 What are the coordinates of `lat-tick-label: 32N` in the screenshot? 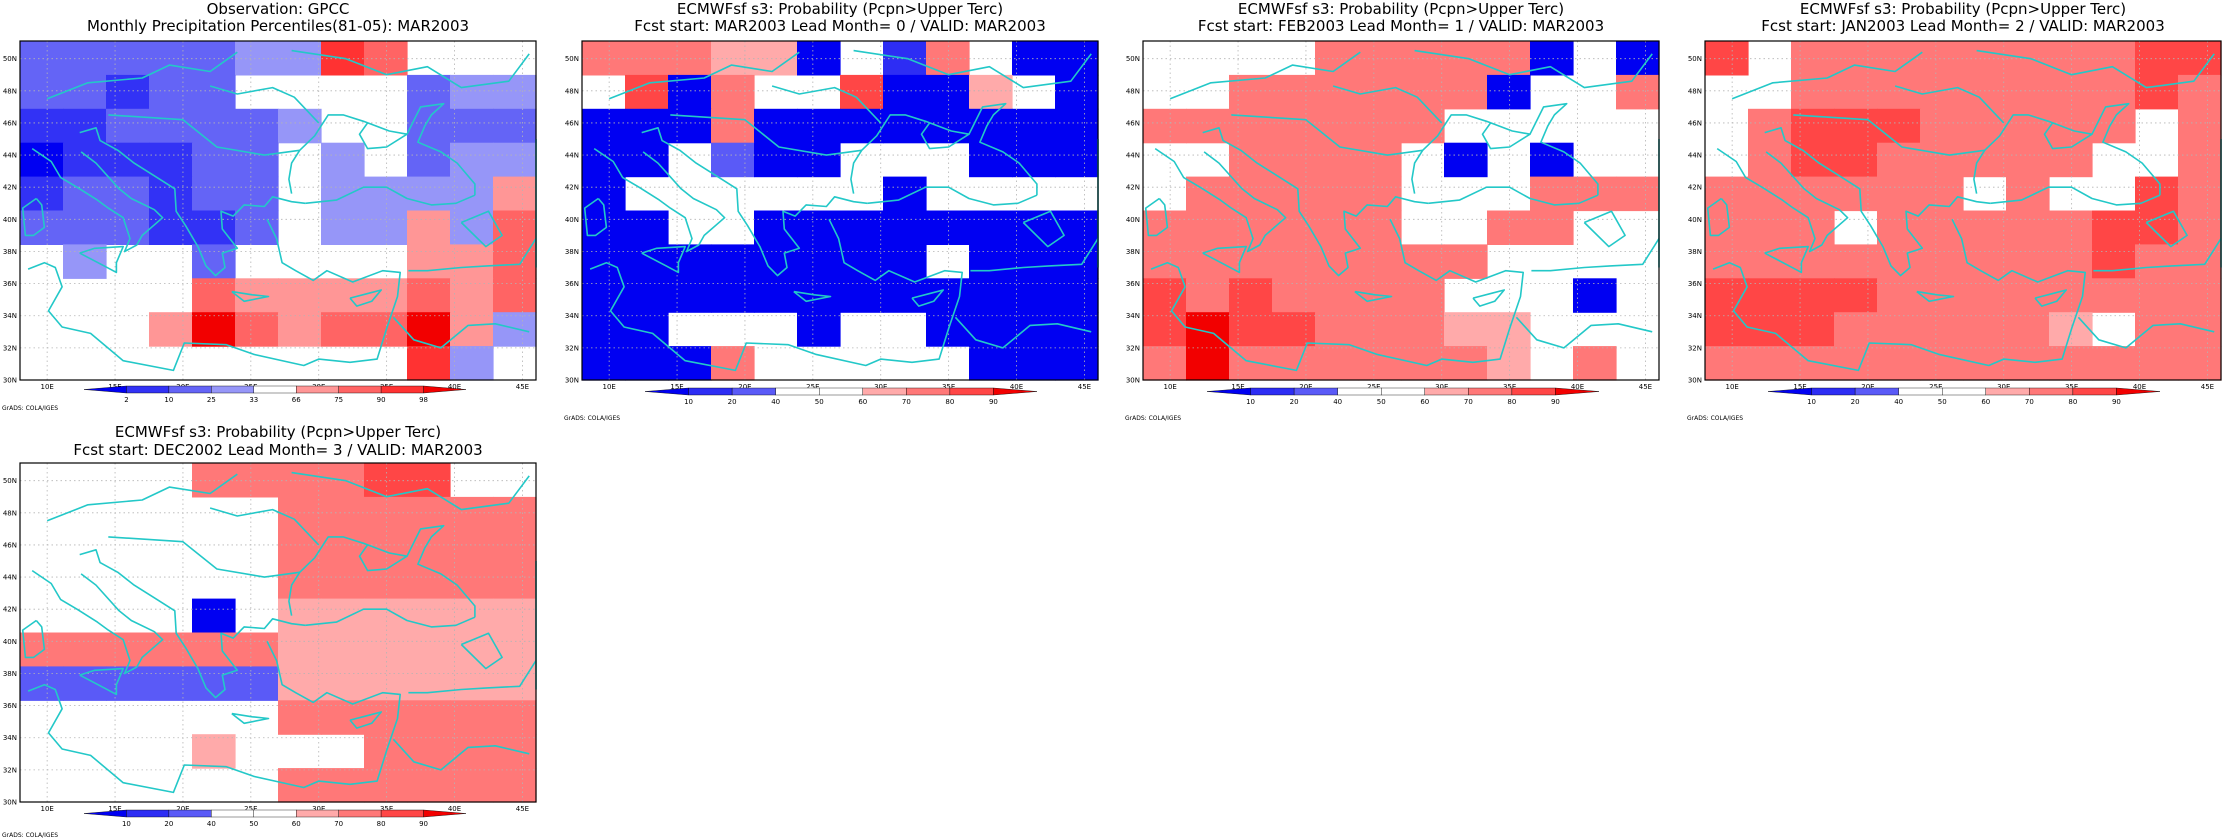 It's located at (10, 348).